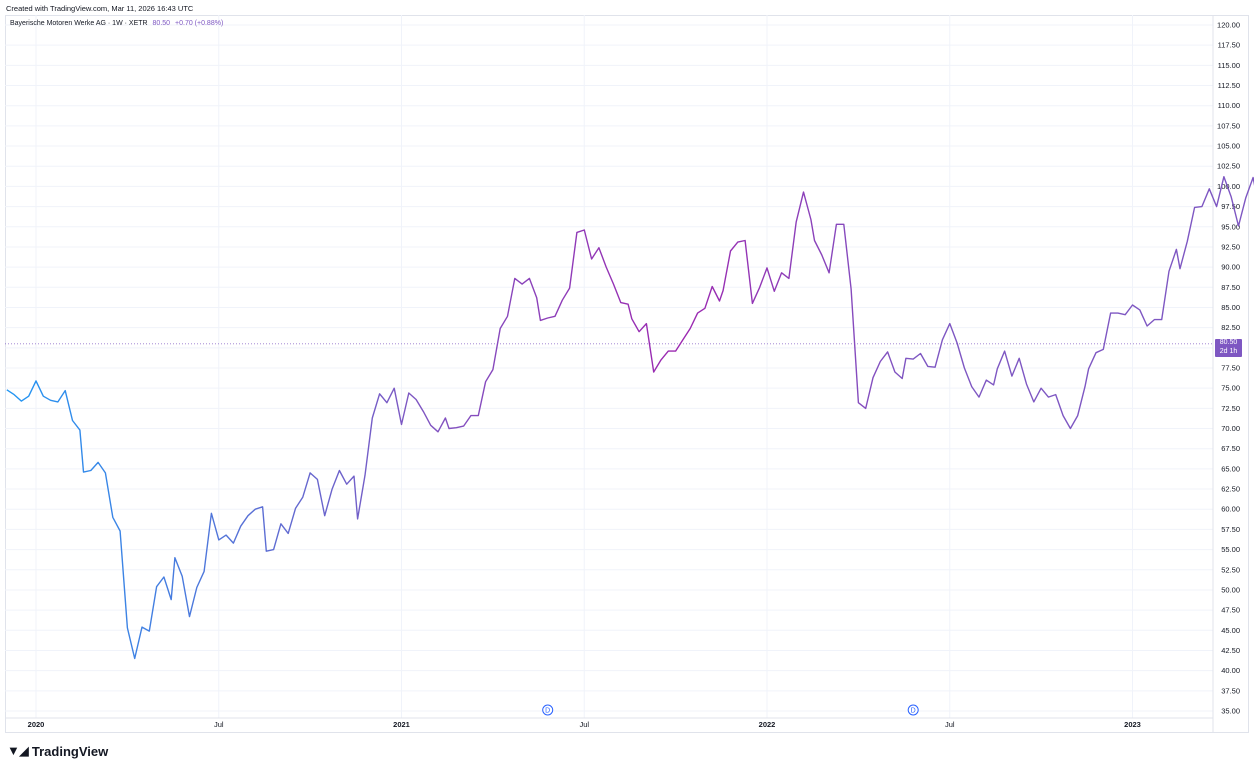 Image resolution: width=1254 pixels, height=768 pixels. Describe the element at coordinates (70, 751) in the screenshot. I see `tradingview-logo-text: TradingView` at that location.